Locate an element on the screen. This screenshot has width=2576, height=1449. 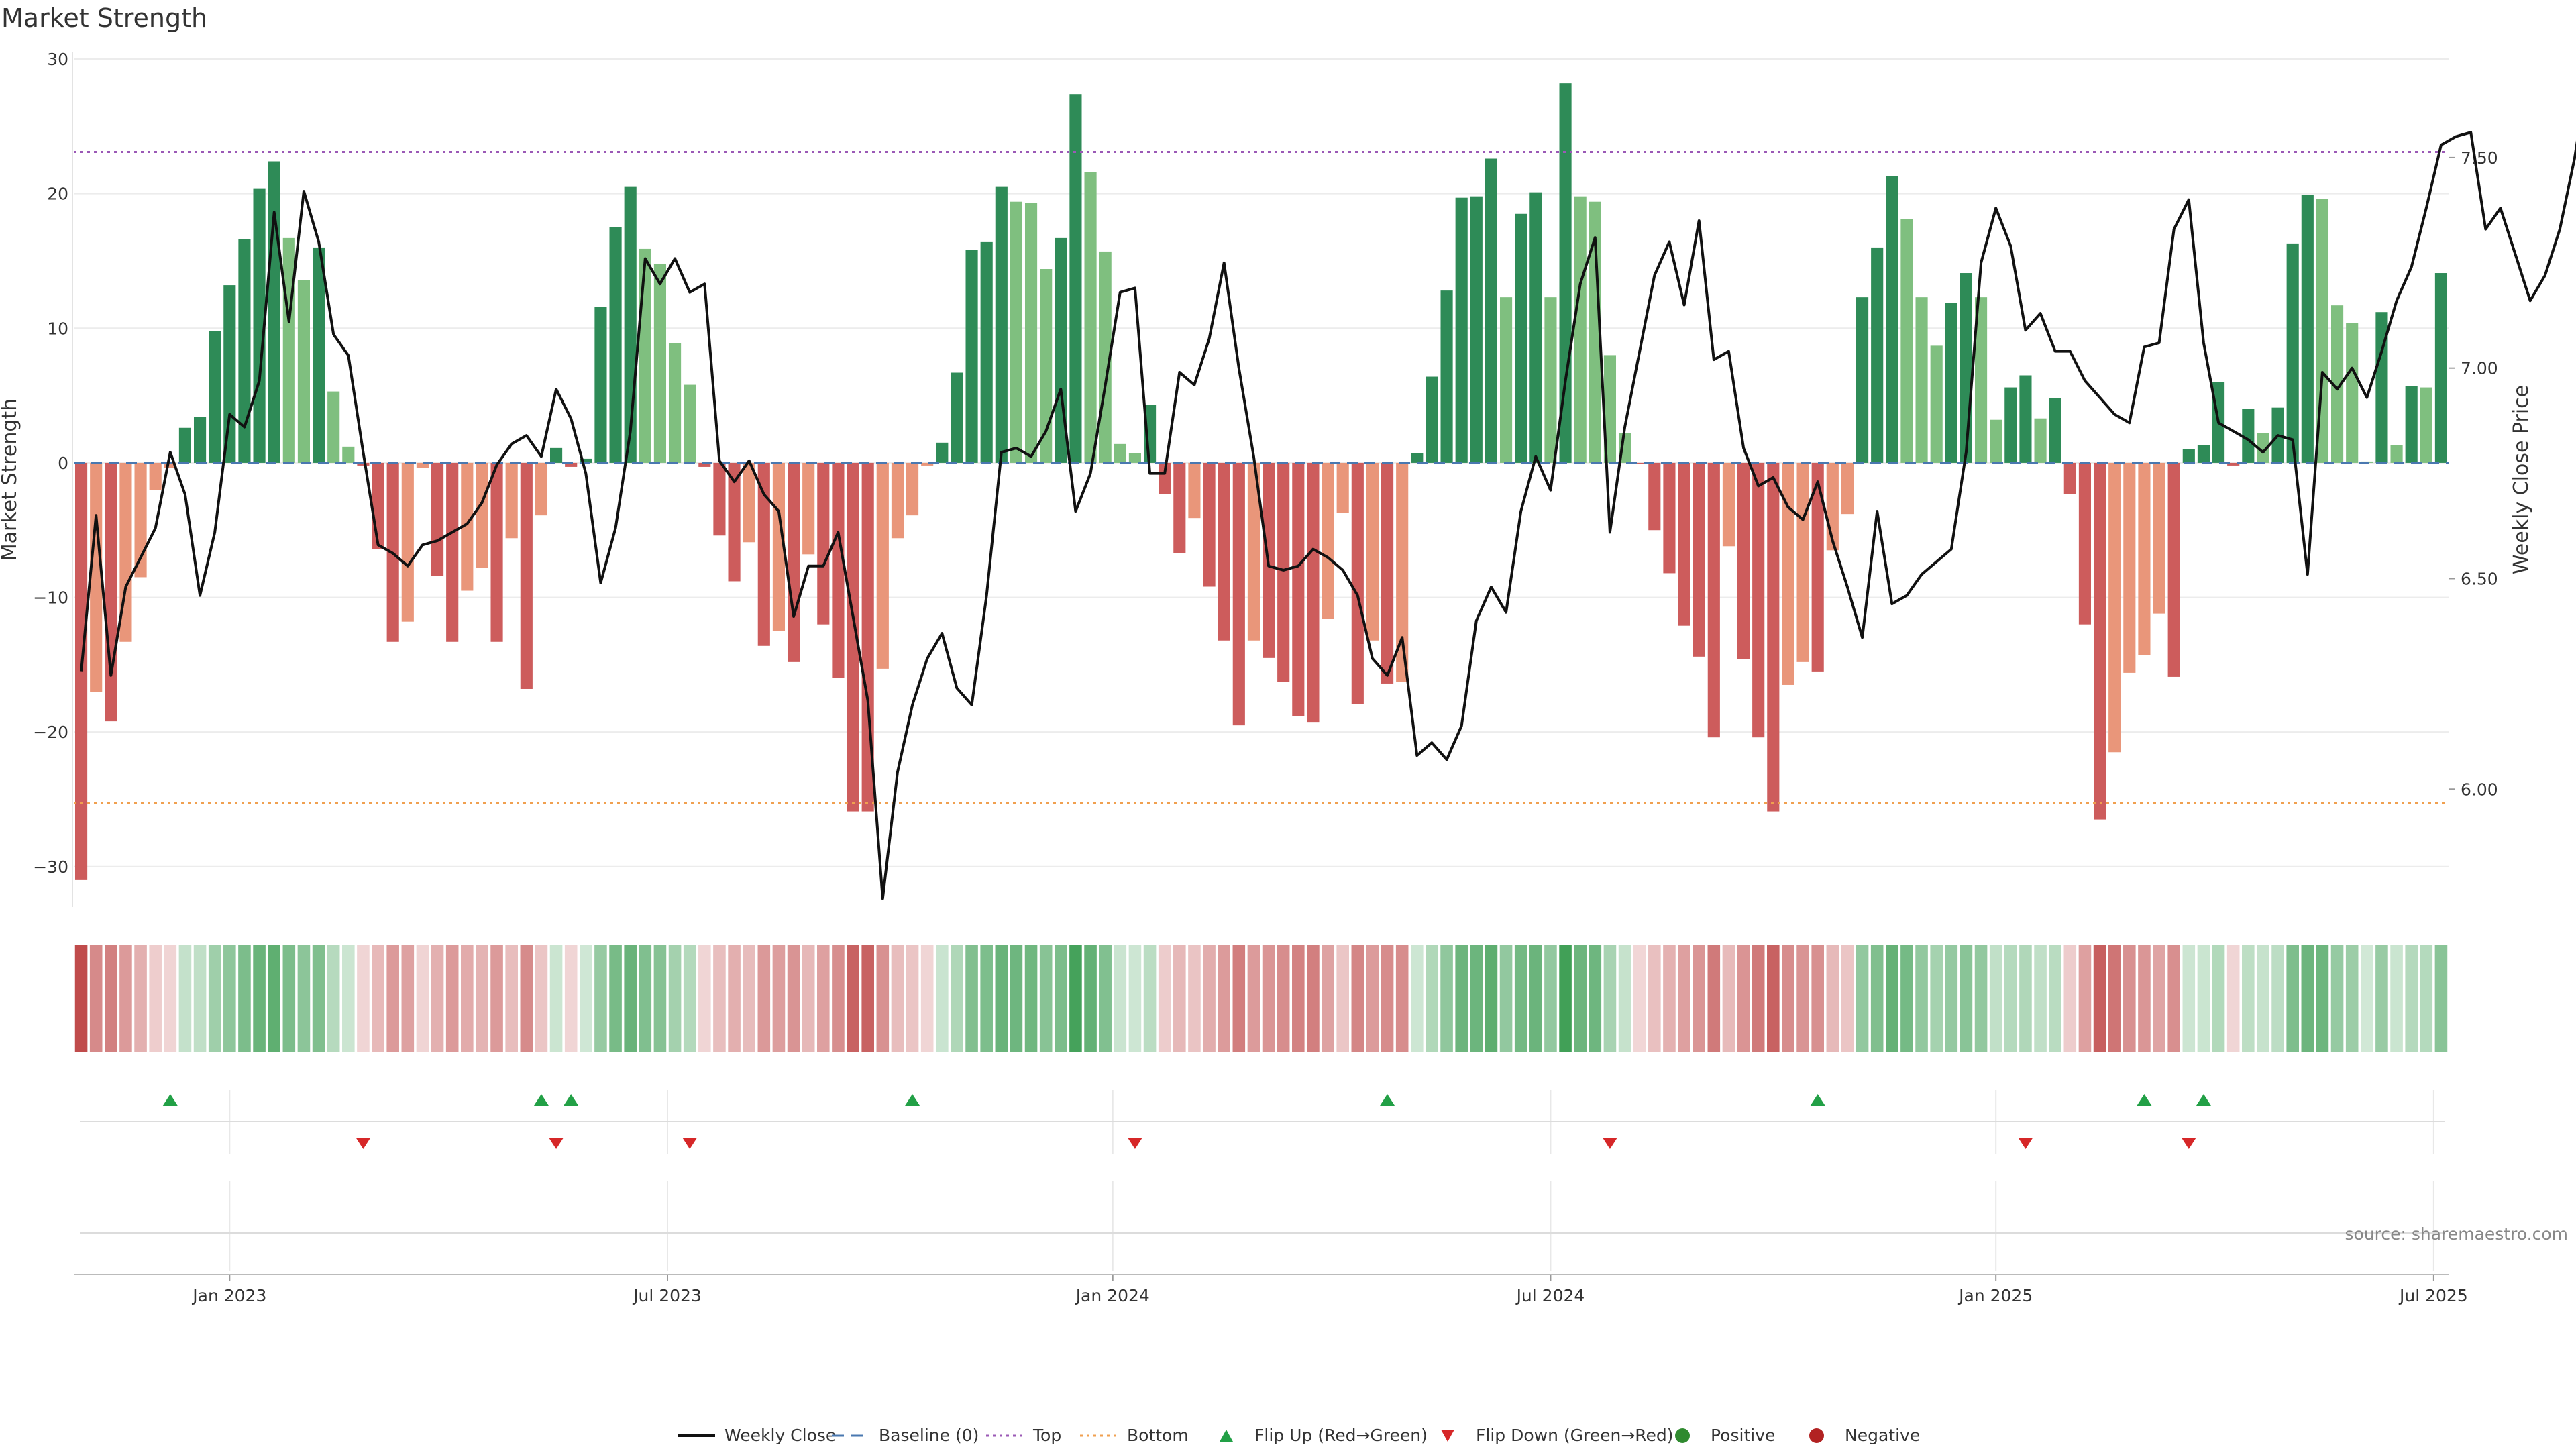
y-axis-right-label: Weekly Close Price is located at coordinates (2521, 479).